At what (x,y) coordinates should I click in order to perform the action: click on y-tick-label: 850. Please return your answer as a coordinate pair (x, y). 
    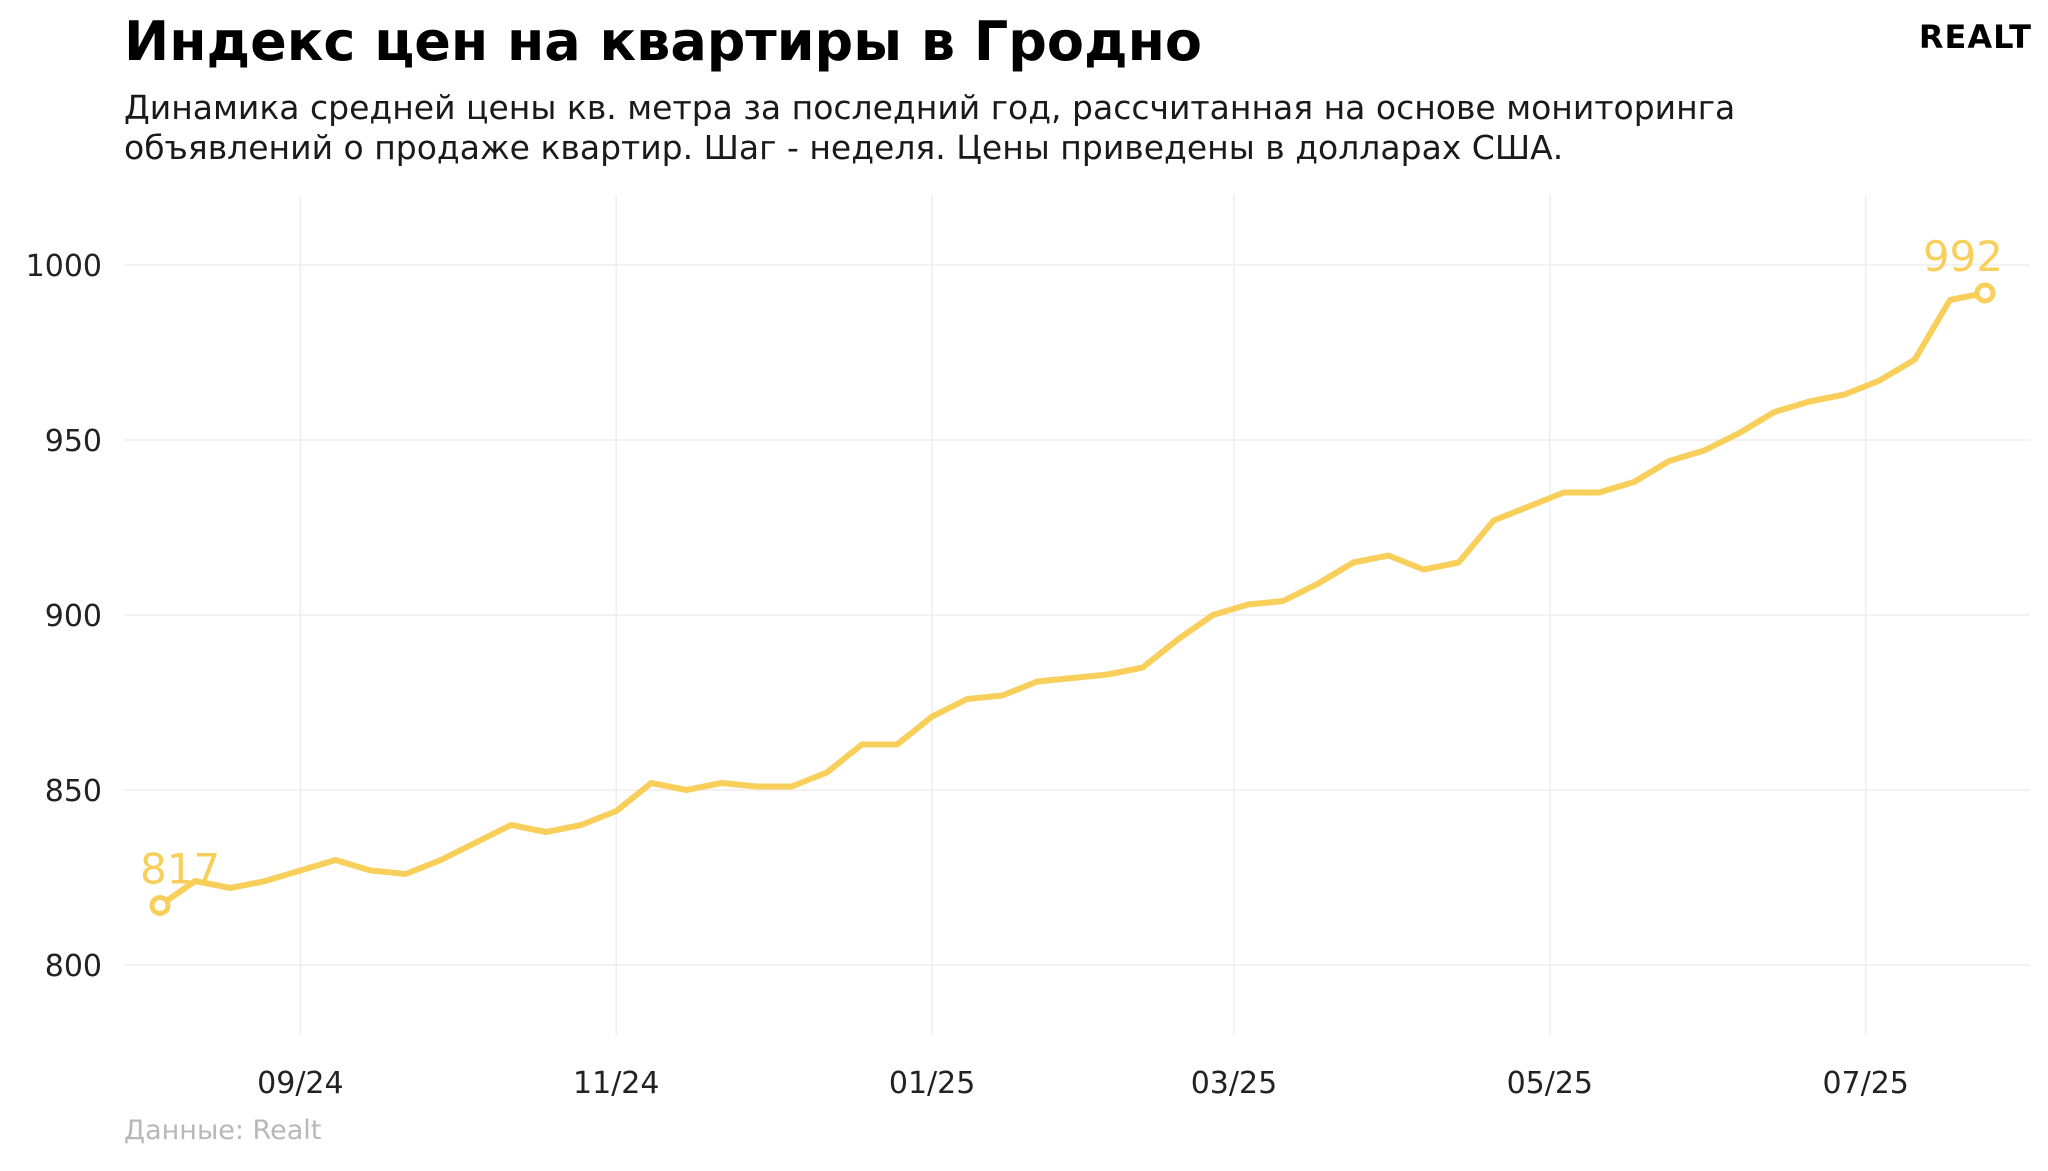
    Looking at the image, I should click on (73, 791).